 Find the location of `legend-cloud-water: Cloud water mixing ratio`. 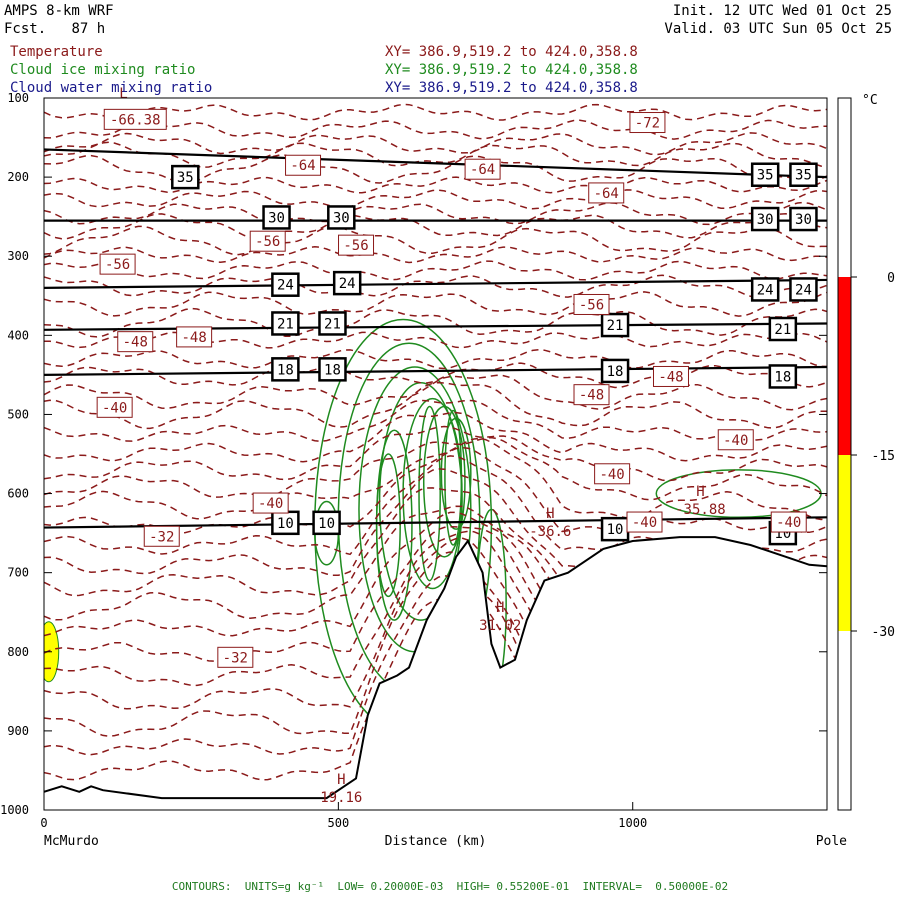

legend-cloud-water: Cloud water mixing ratio is located at coordinates (111, 88).